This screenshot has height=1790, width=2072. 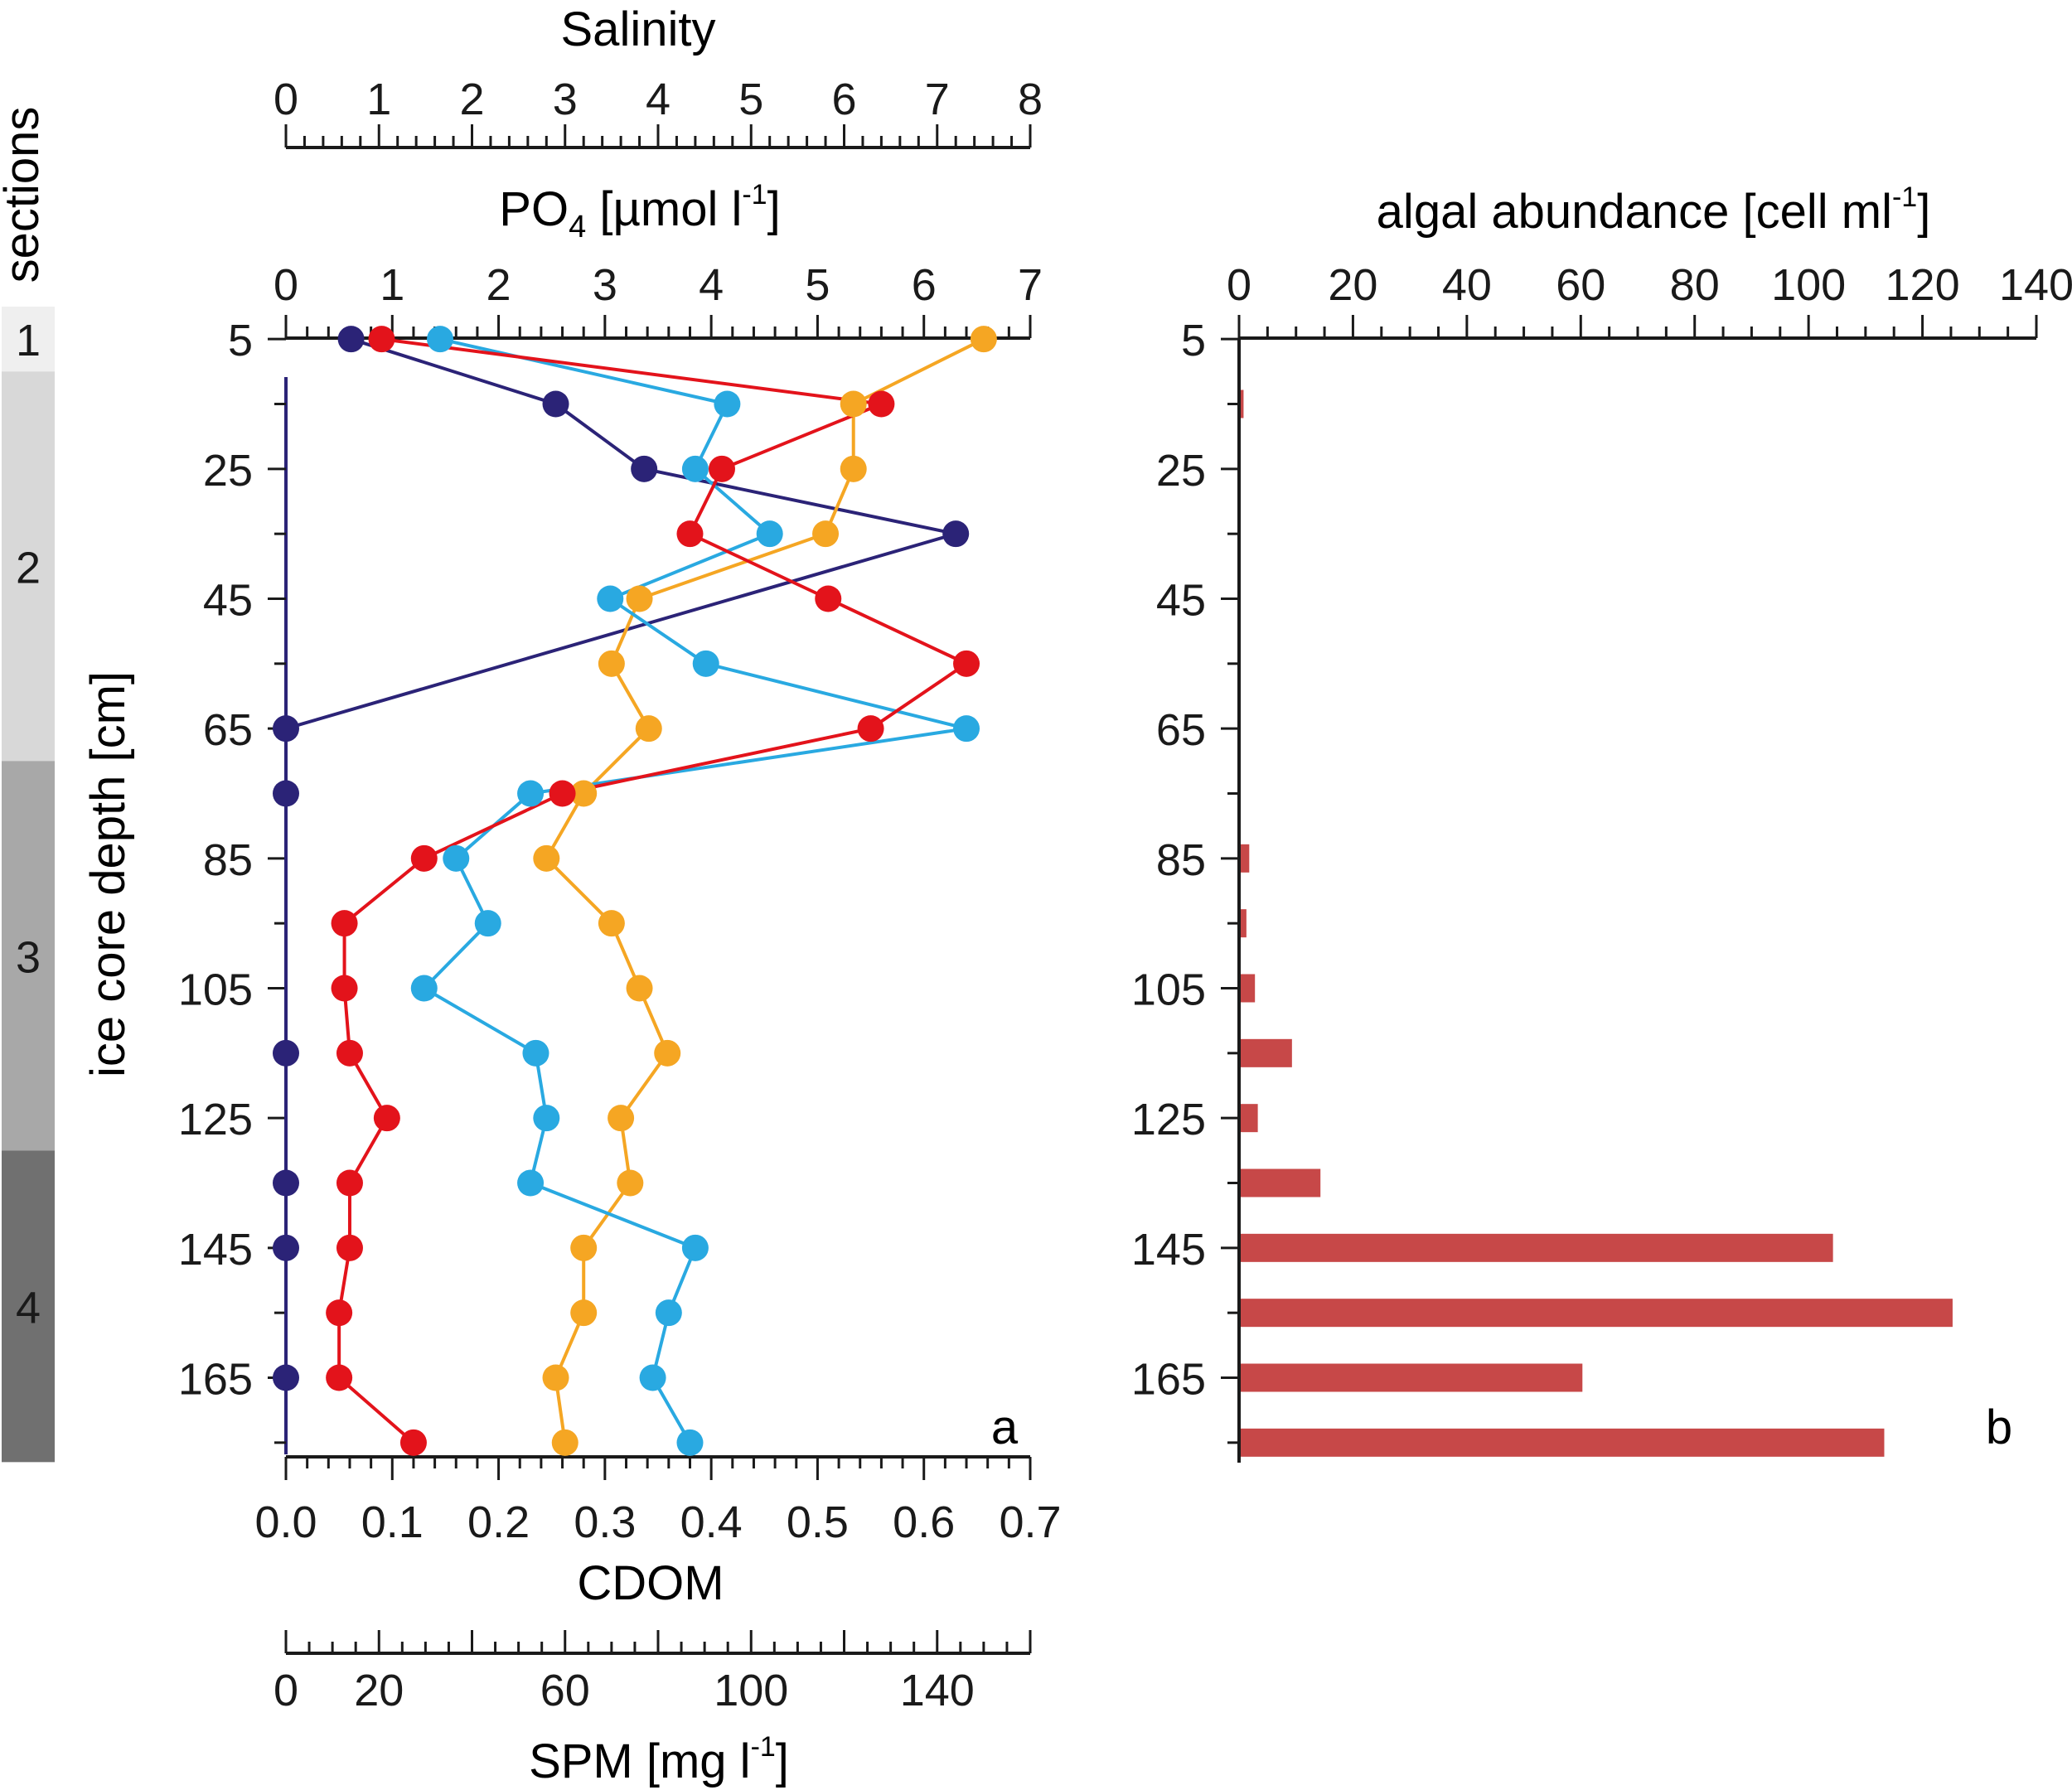 I want to click on panel-b-y-tick-label: 65, so click(x=1181, y=730).